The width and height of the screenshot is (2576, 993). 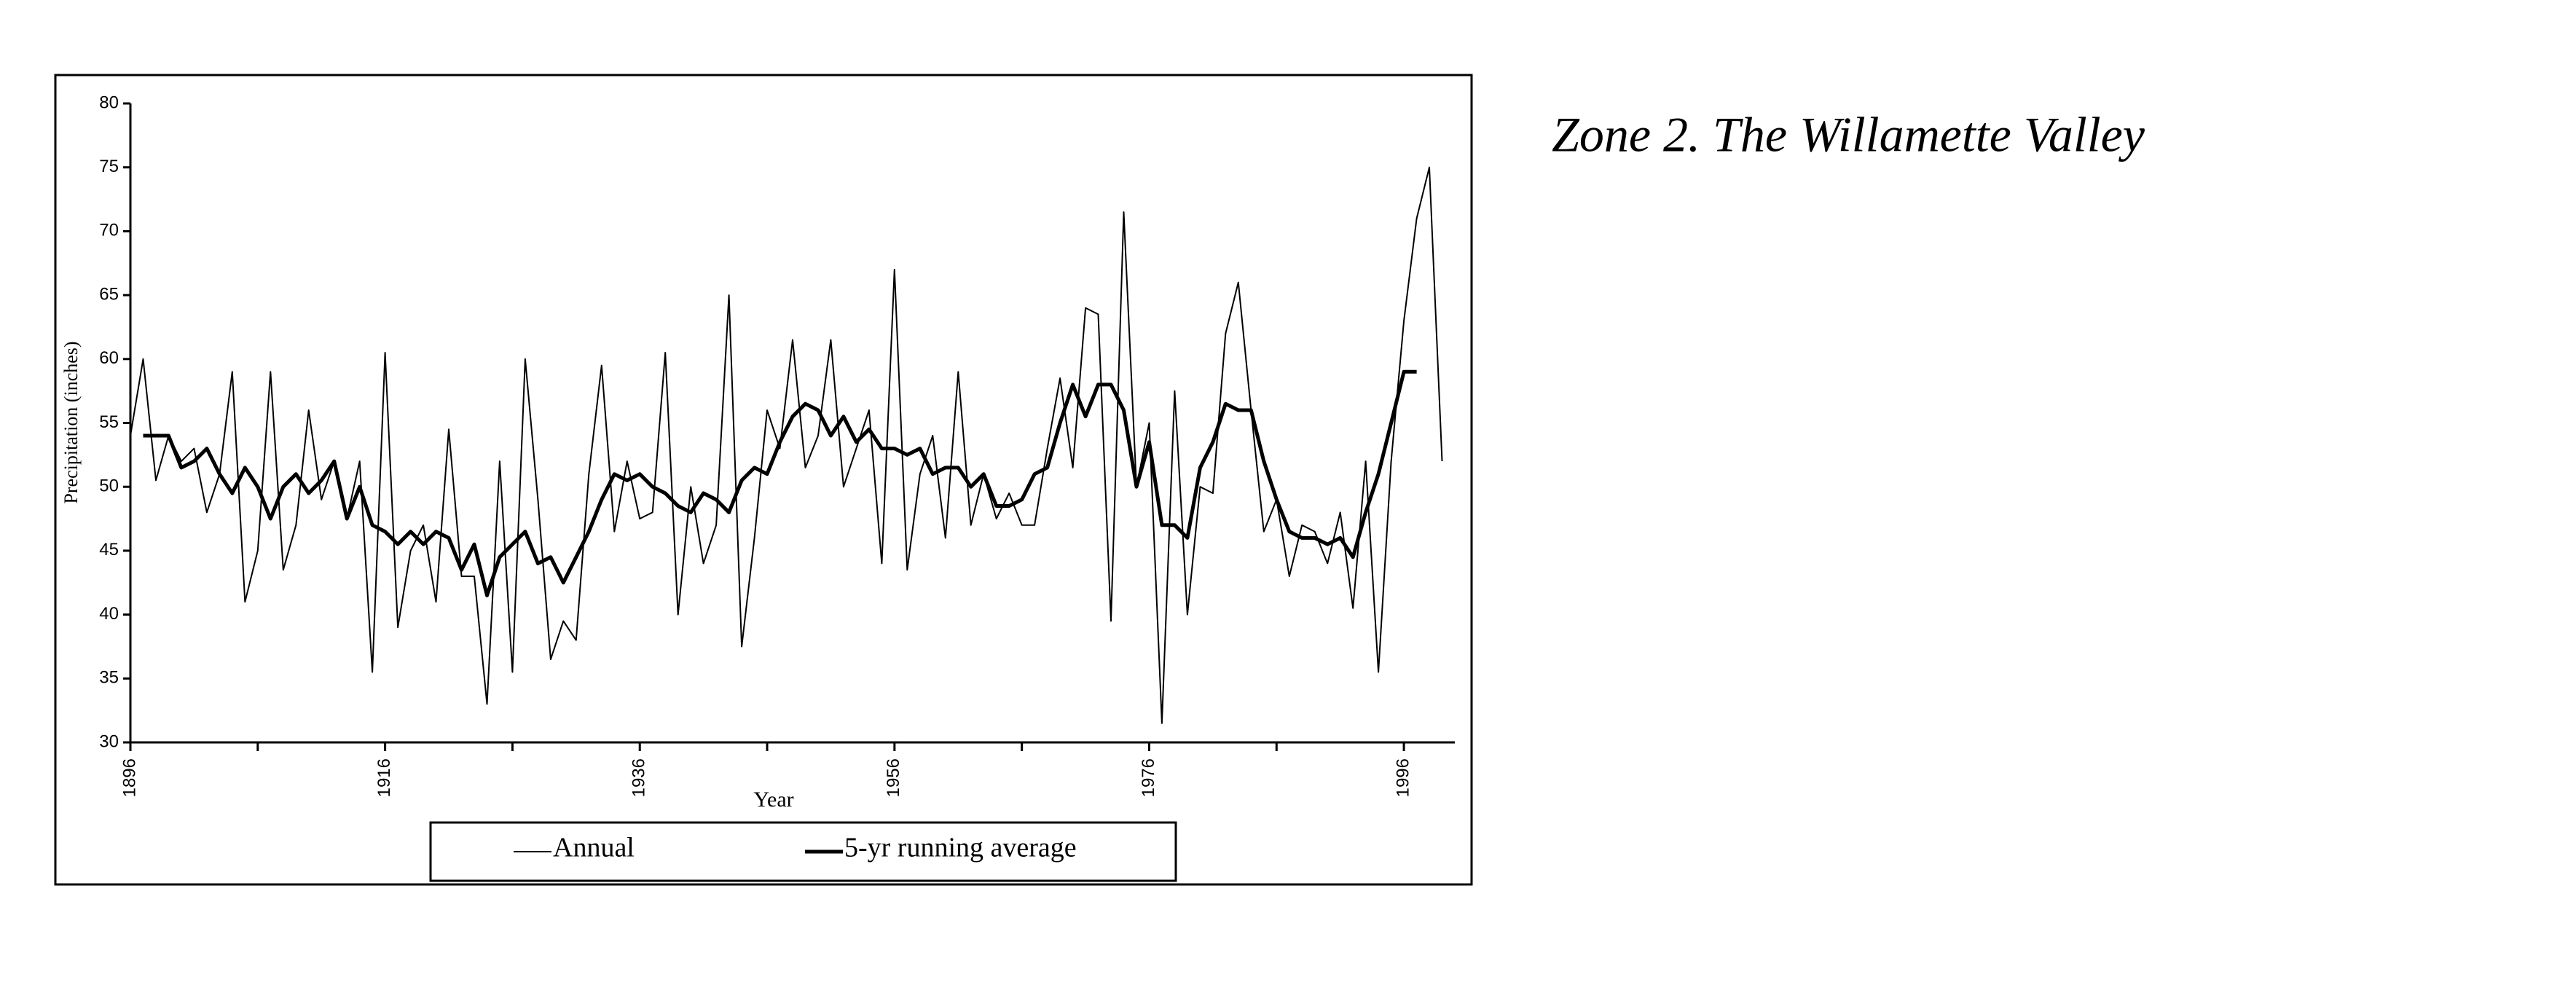 What do you see at coordinates (780, 483) in the screenshot?
I see `data-line` at bounding box center [780, 483].